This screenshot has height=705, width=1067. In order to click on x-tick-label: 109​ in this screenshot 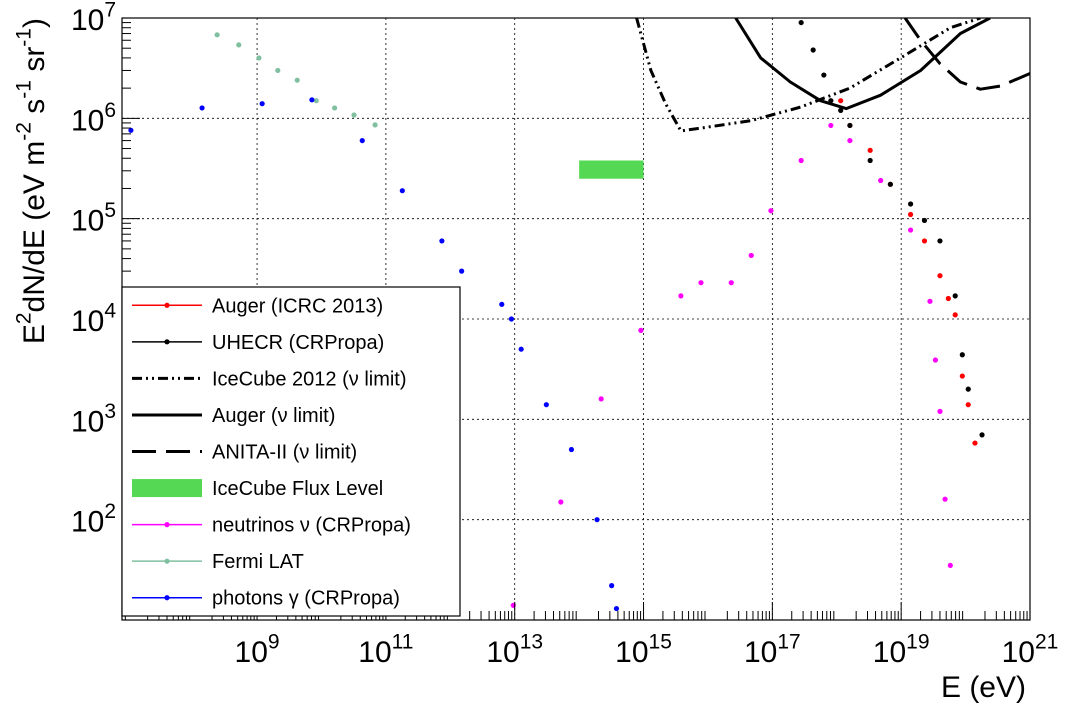, I will do `click(257, 650)`.